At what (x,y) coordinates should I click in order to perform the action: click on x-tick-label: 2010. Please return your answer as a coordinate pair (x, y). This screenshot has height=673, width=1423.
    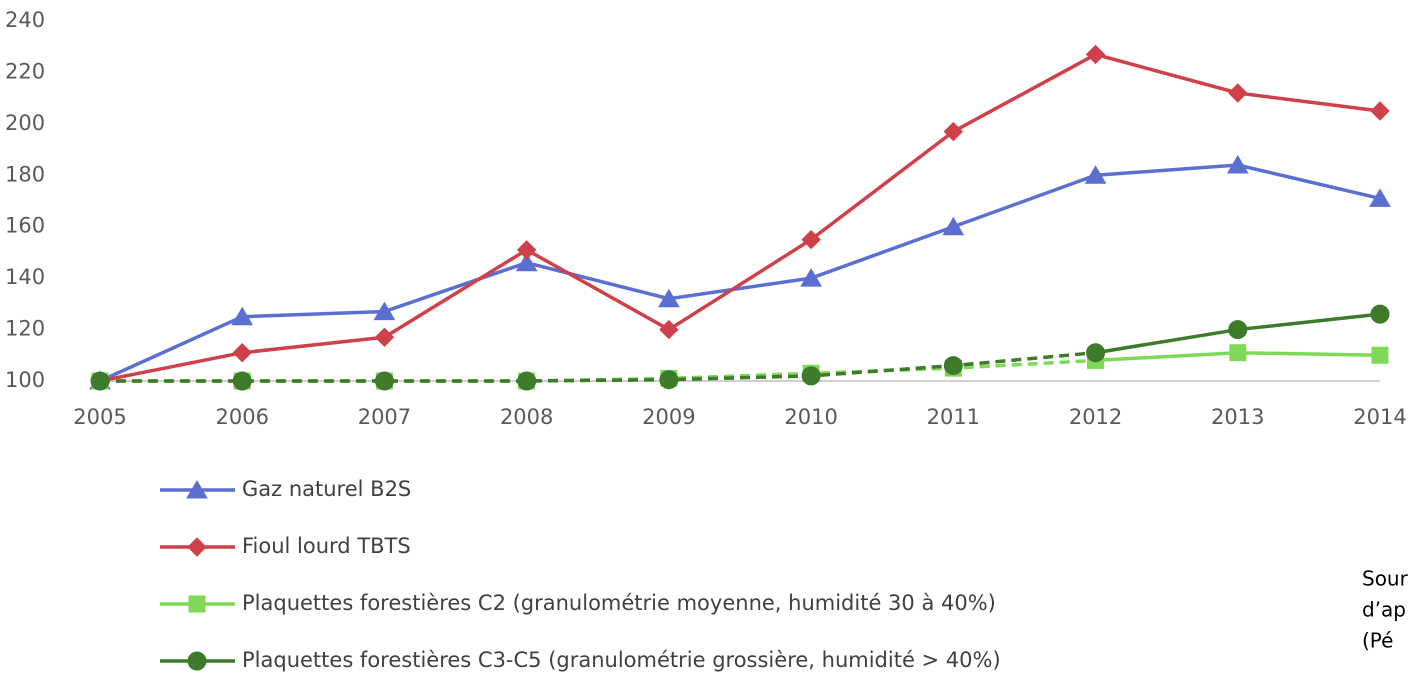
    Looking at the image, I should click on (810, 417).